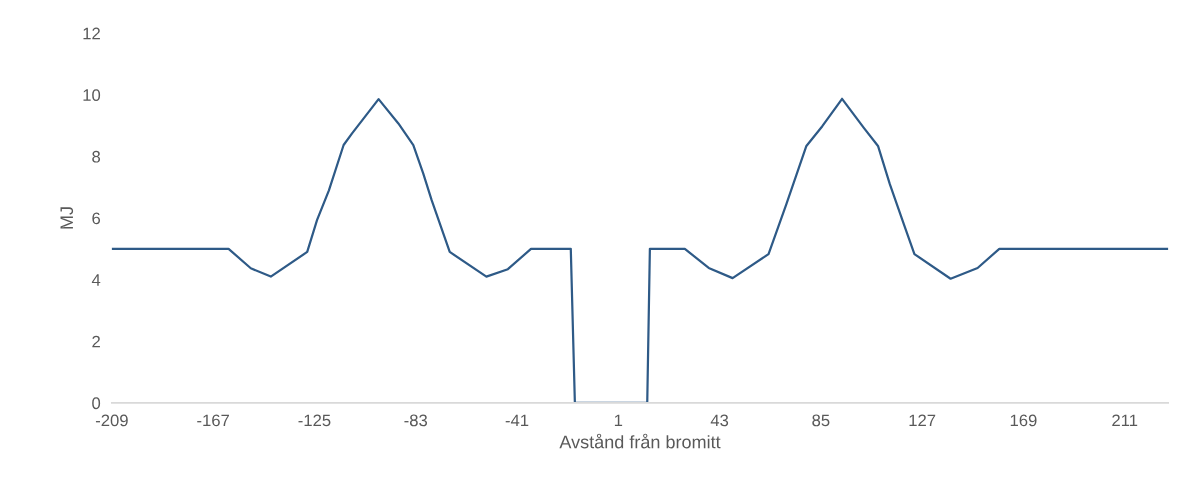  I want to click on y-tick-label: 12, so click(91, 33).